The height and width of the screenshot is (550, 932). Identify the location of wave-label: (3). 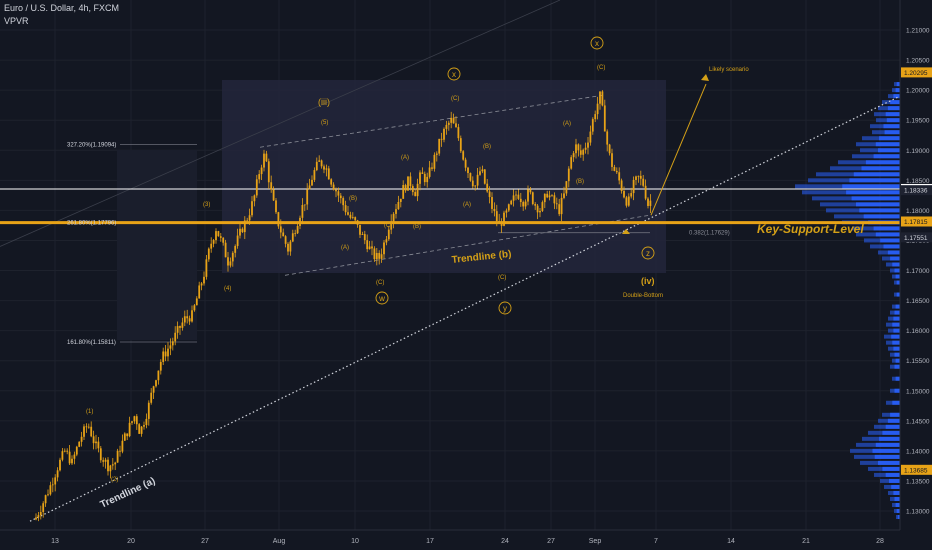
(206, 205).